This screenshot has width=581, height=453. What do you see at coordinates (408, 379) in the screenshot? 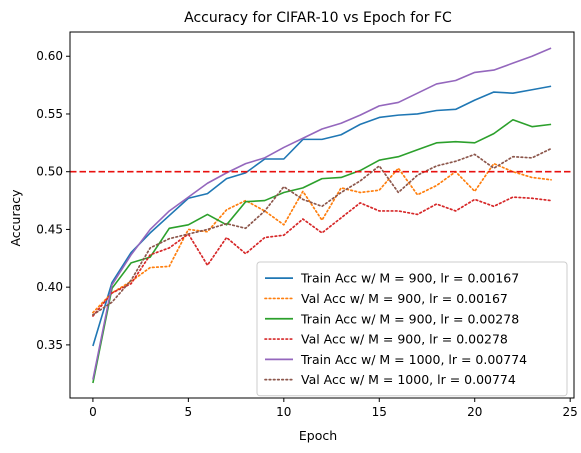
I see `legend-label-6: Val Acc w/ M = 1000, lr = 0.00774` at bounding box center [408, 379].